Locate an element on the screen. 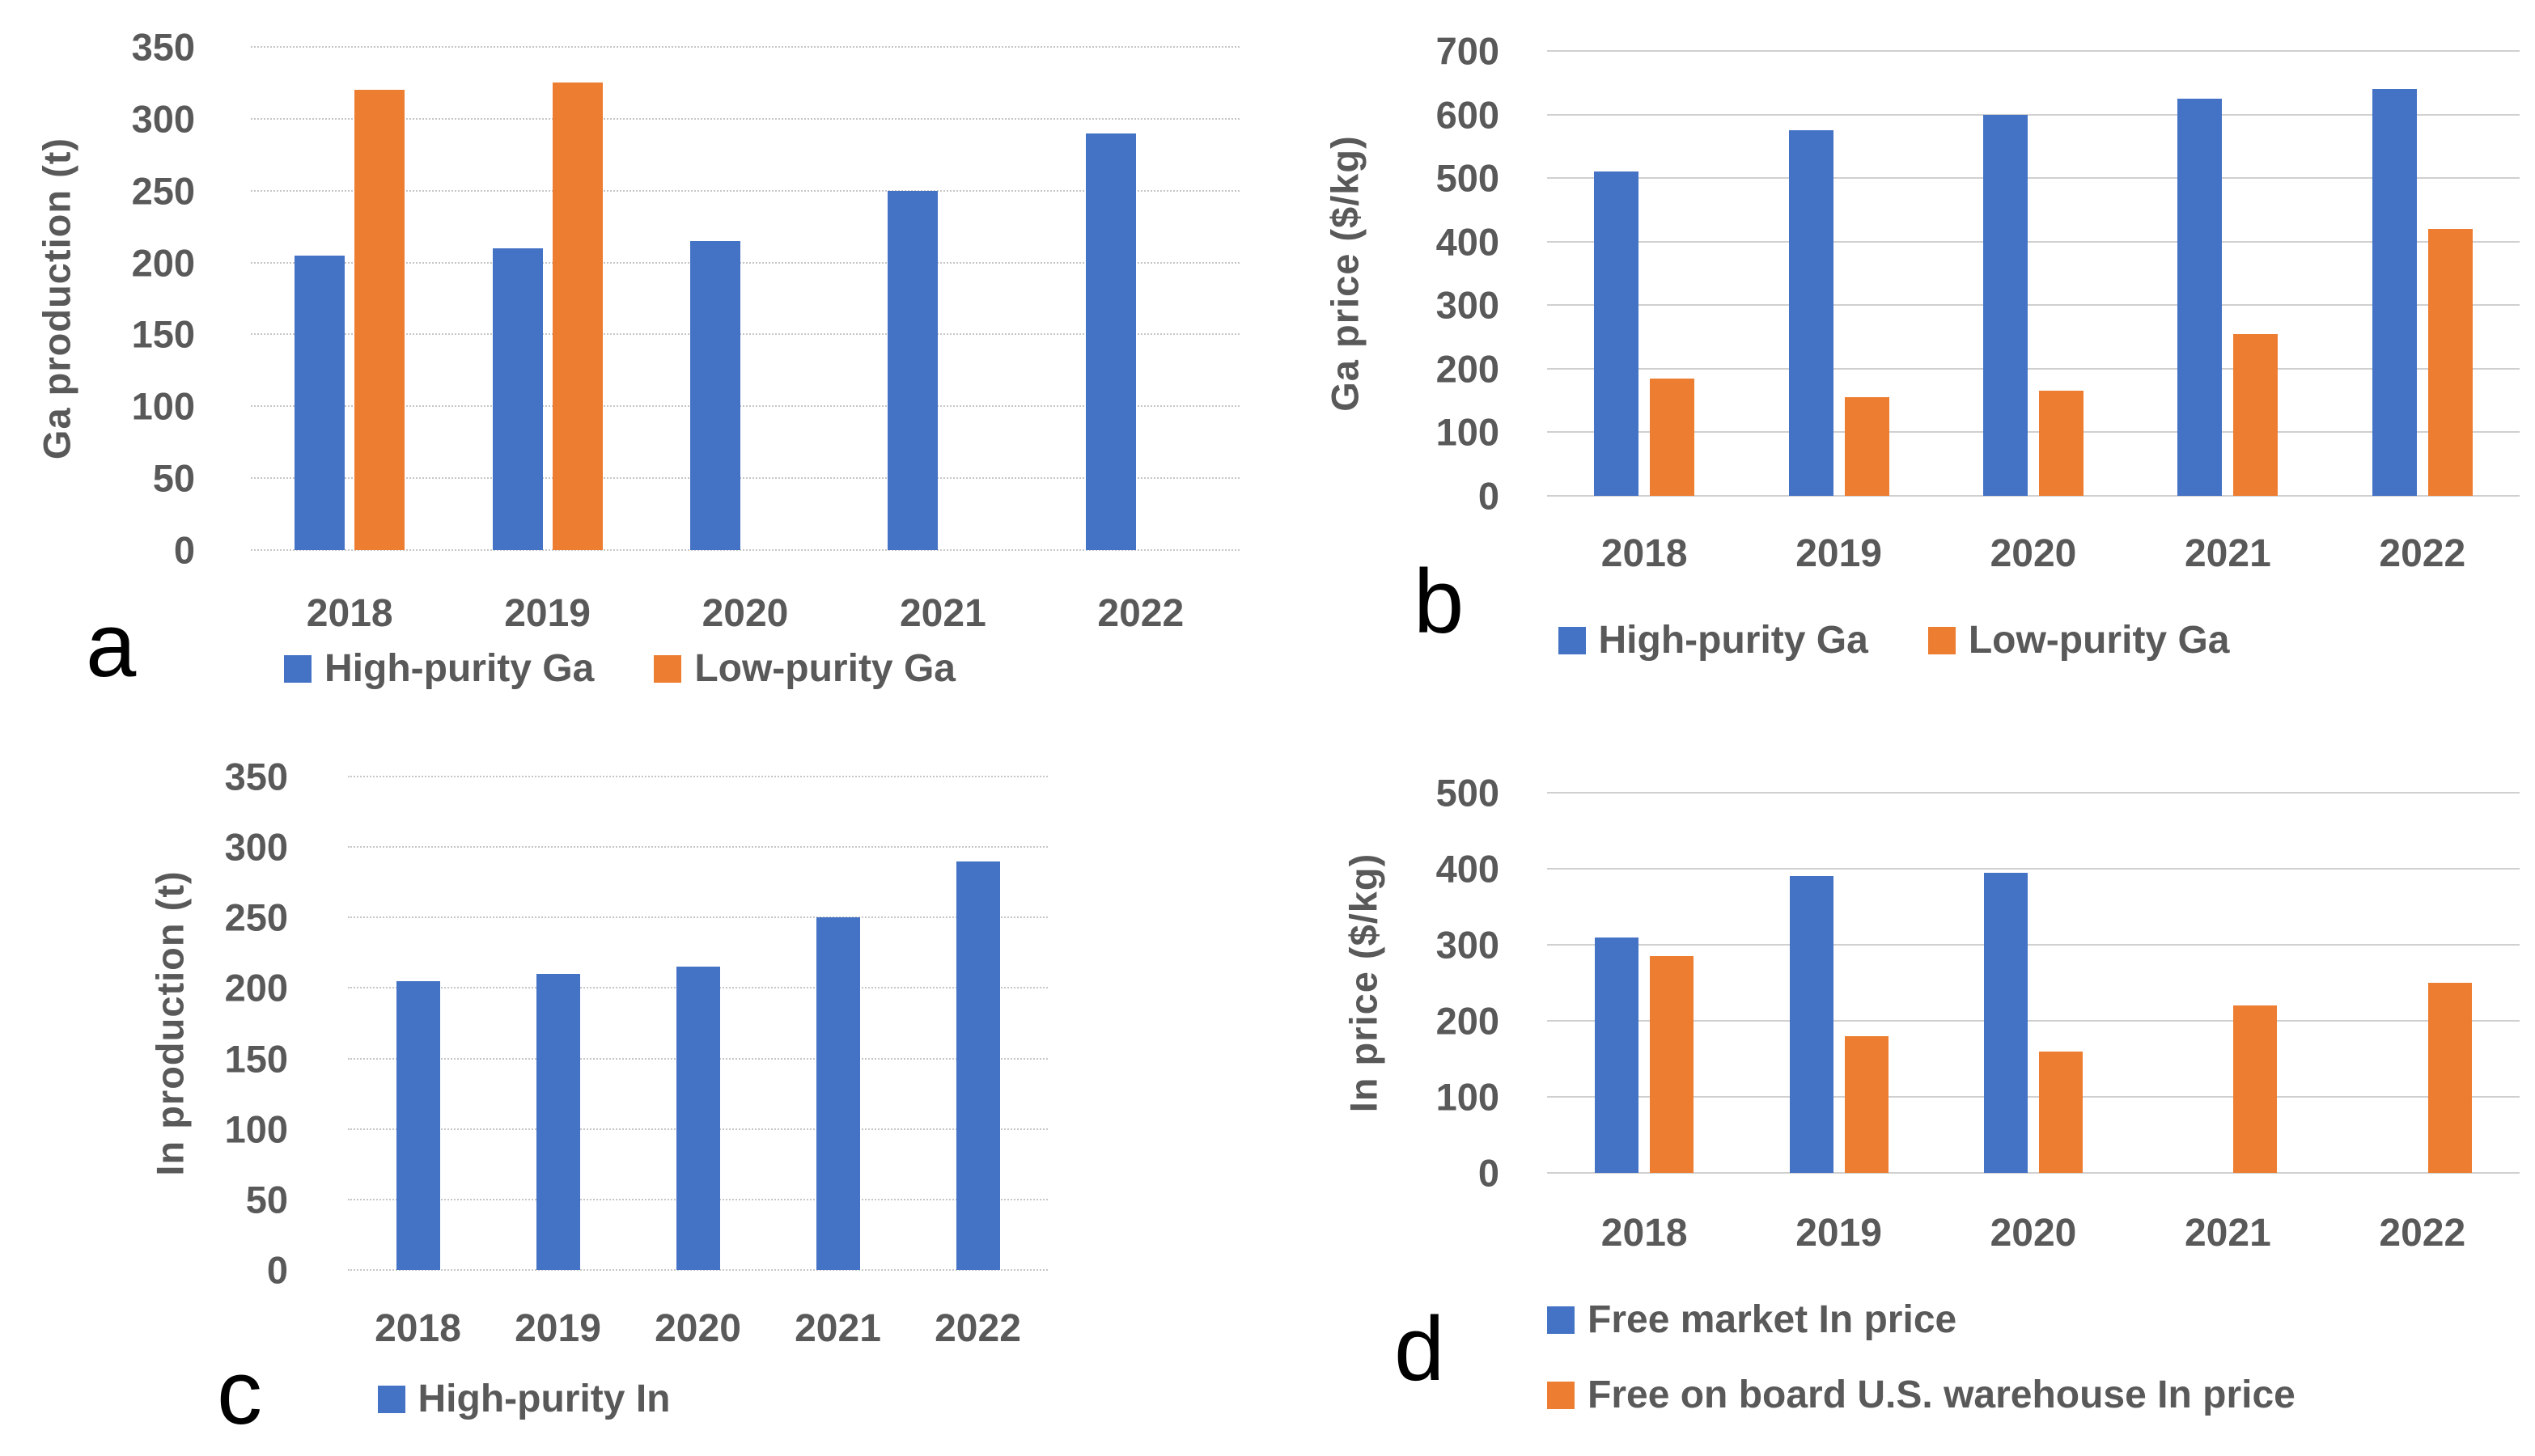  y-axis-ticks: 350 300 250 200 150 100 50 0 is located at coordinates (149, 1024).